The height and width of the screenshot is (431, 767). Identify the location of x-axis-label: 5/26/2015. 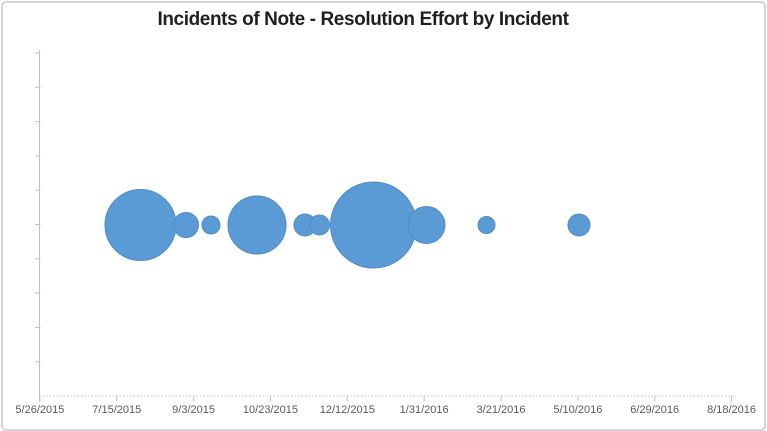
(39, 410).